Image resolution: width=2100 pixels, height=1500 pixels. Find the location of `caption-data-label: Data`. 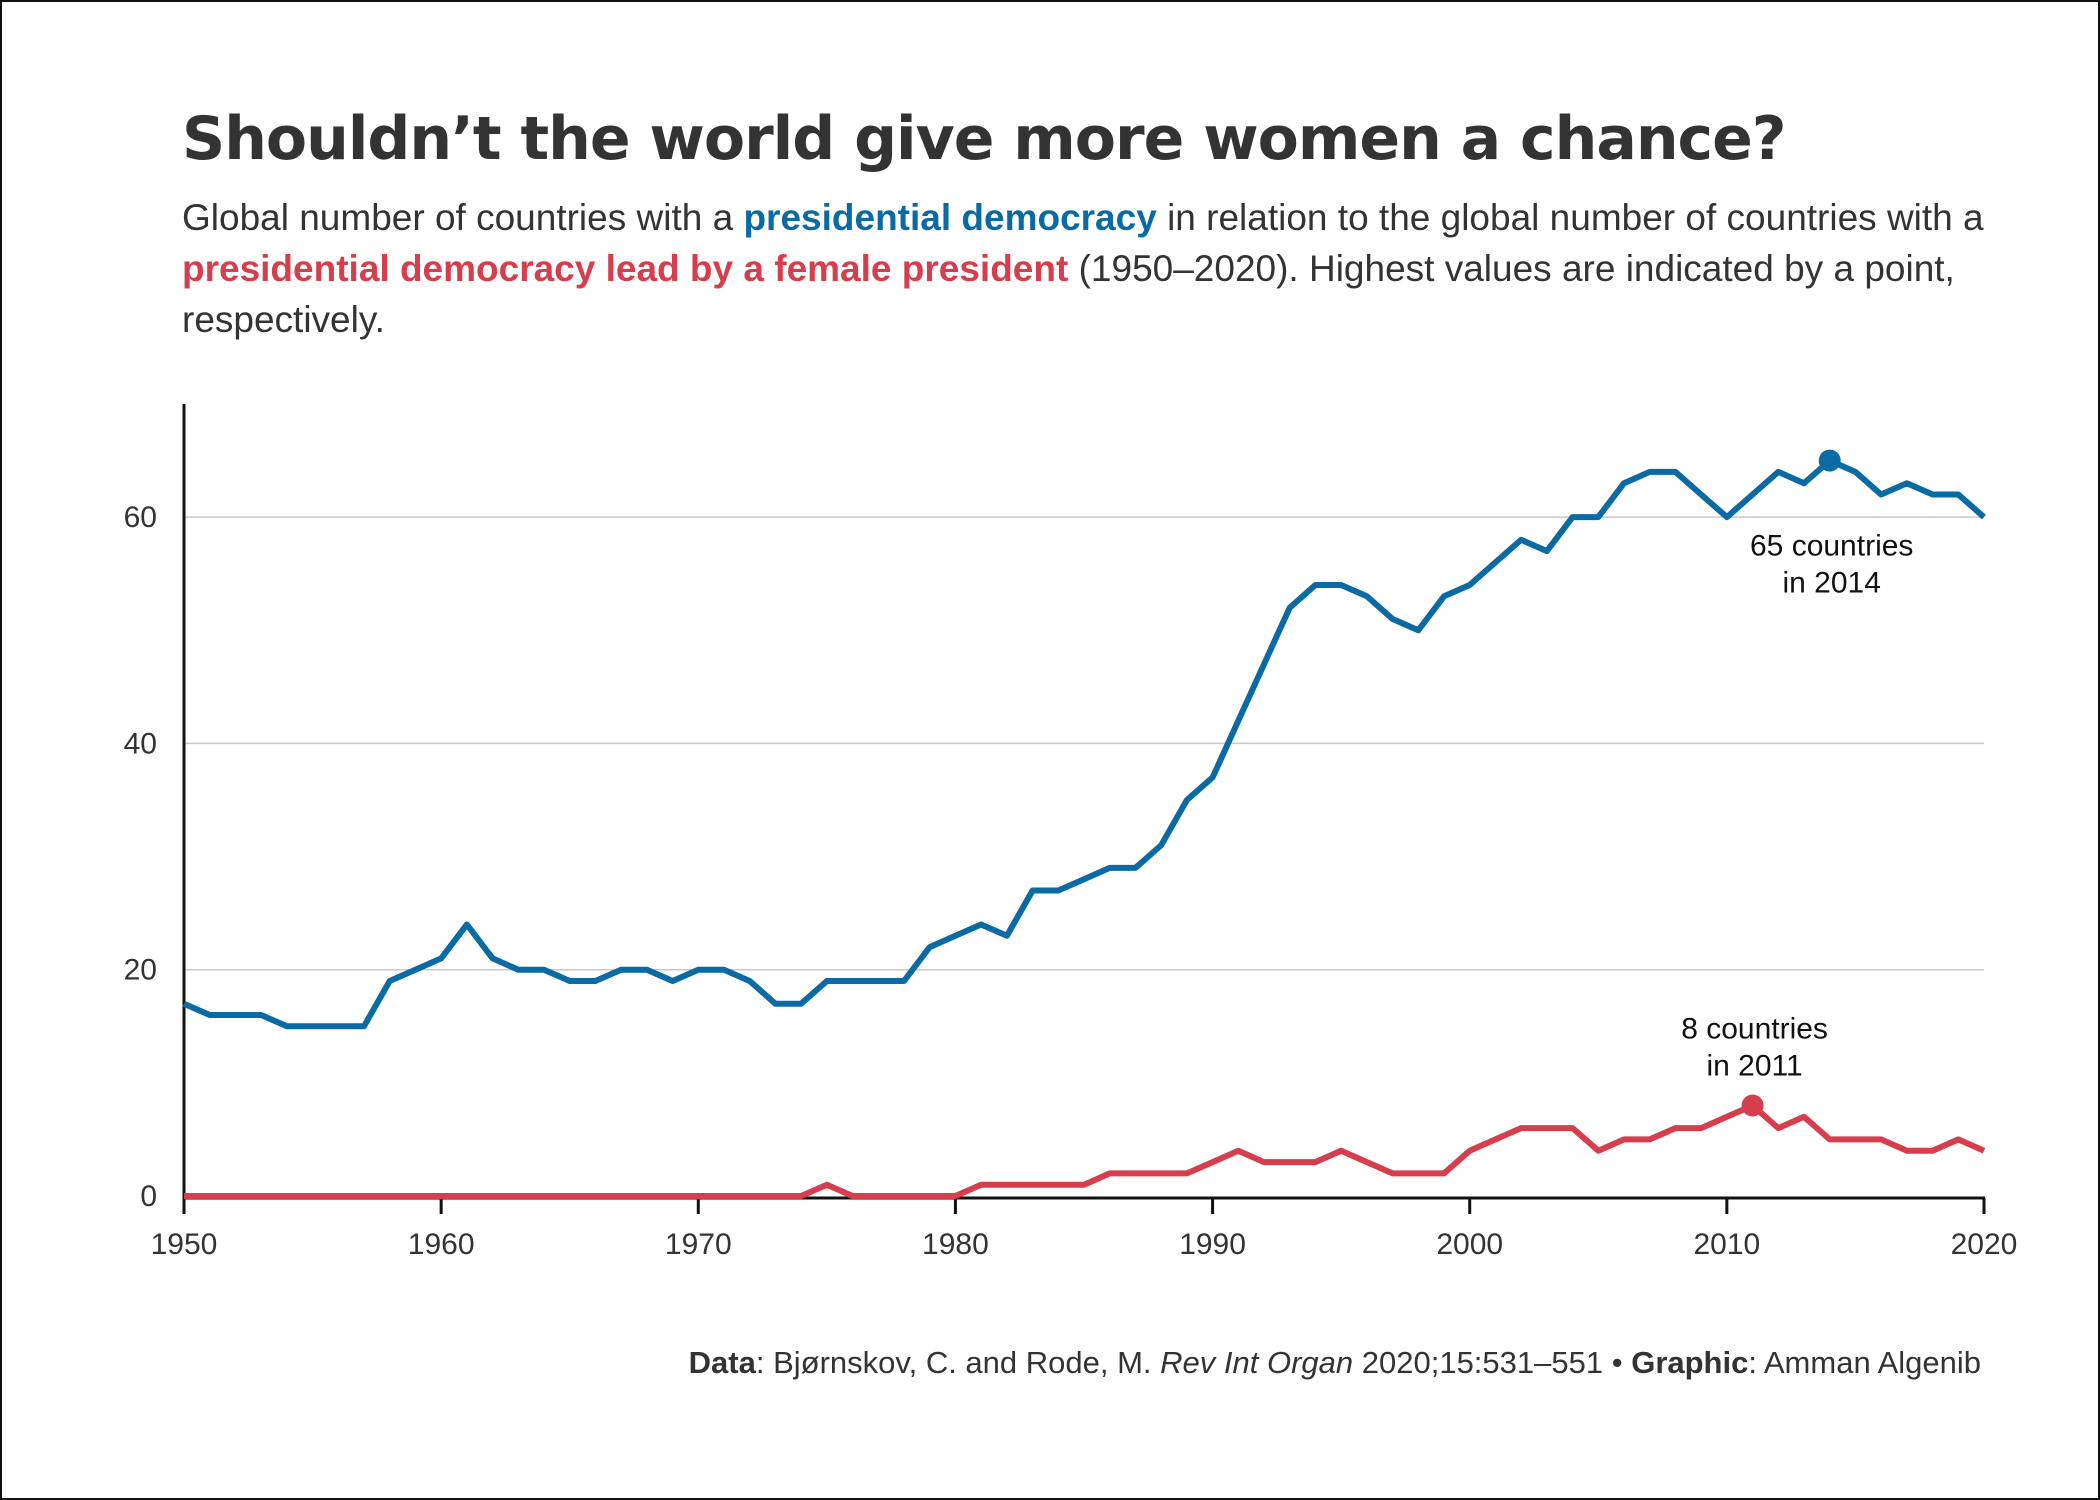

caption-data-label: Data is located at coordinates (722, 1362).